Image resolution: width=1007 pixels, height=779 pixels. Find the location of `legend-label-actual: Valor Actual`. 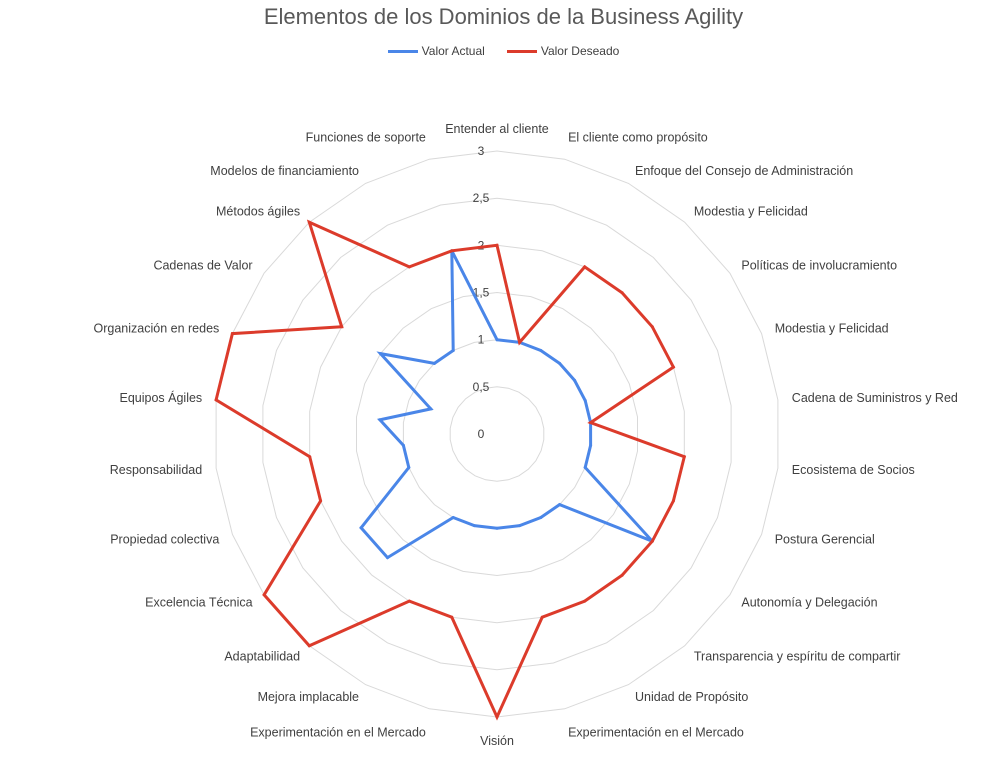

legend-label-actual: Valor Actual is located at coordinates (453, 51).